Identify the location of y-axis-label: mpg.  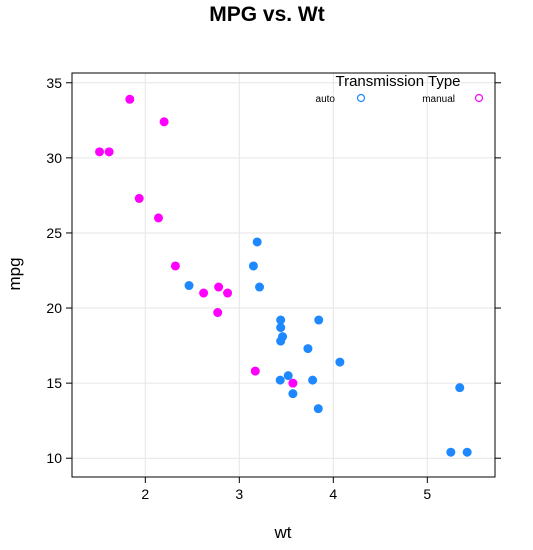
(14, 273).